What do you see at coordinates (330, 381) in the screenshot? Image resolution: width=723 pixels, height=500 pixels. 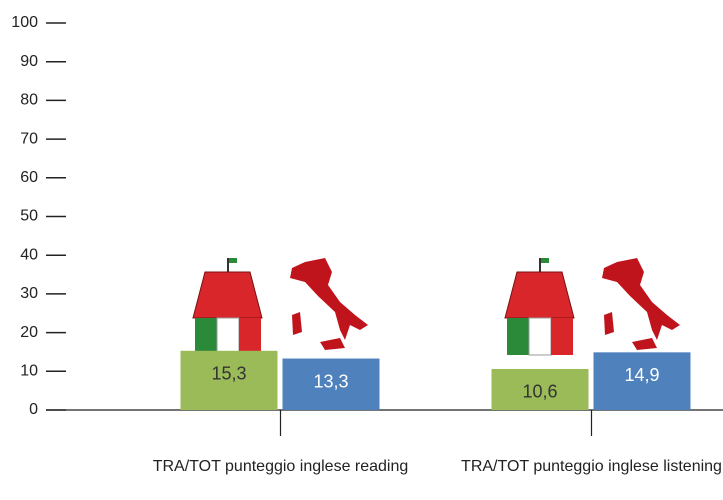 I see `value-label: 13,3` at bounding box center [330, 381].